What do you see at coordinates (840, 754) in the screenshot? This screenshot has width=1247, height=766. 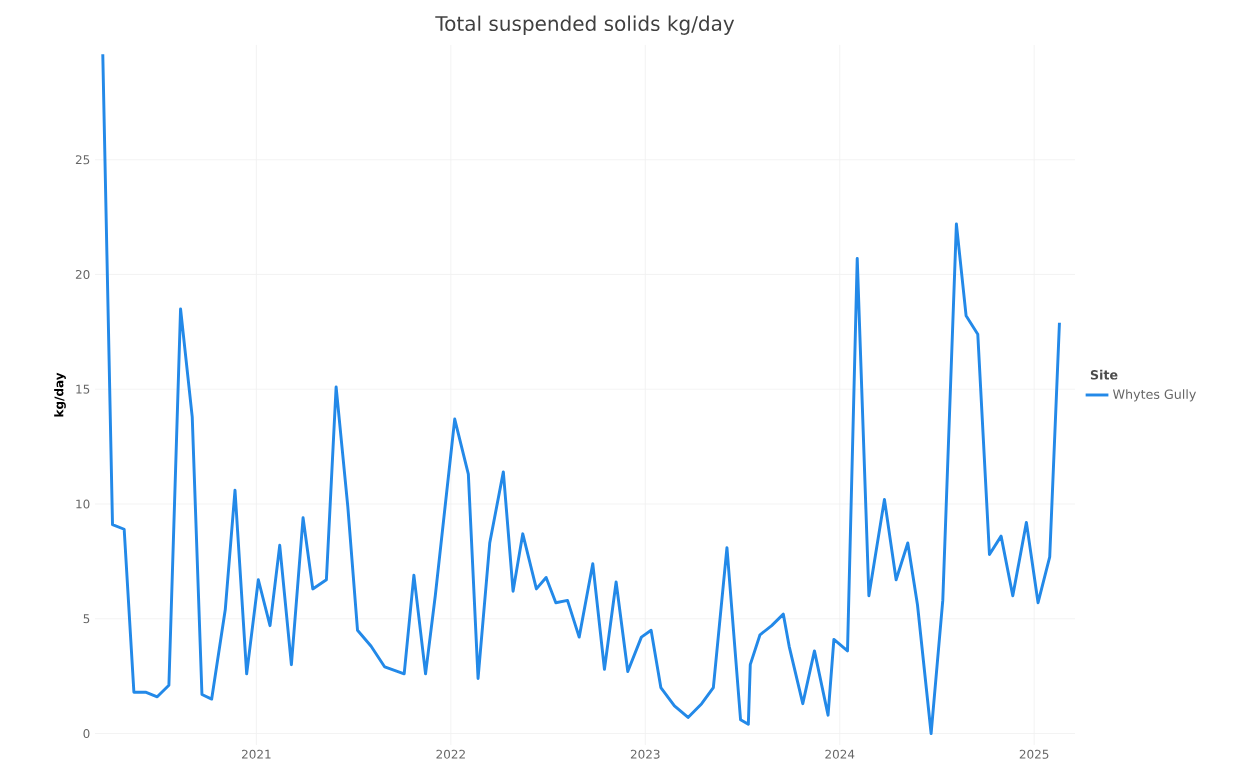 I see `x-tick-label: 2024` at bounding box center [840, 754].